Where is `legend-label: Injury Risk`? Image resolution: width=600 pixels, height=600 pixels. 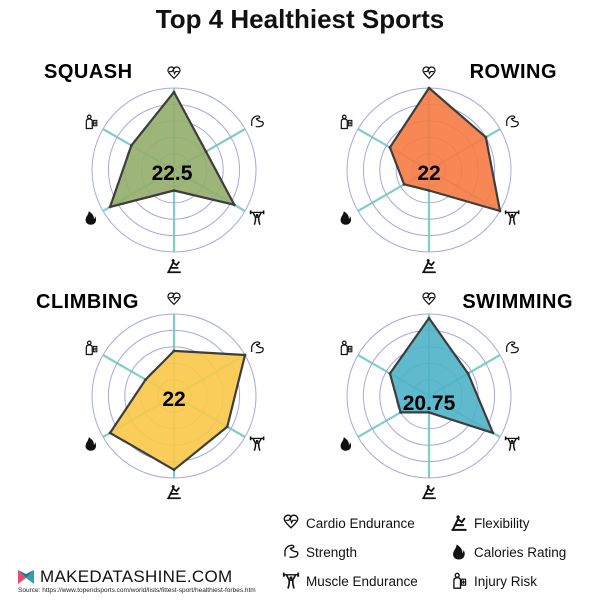 legend-label: Injury Risk is located at coordinates (506, 581).